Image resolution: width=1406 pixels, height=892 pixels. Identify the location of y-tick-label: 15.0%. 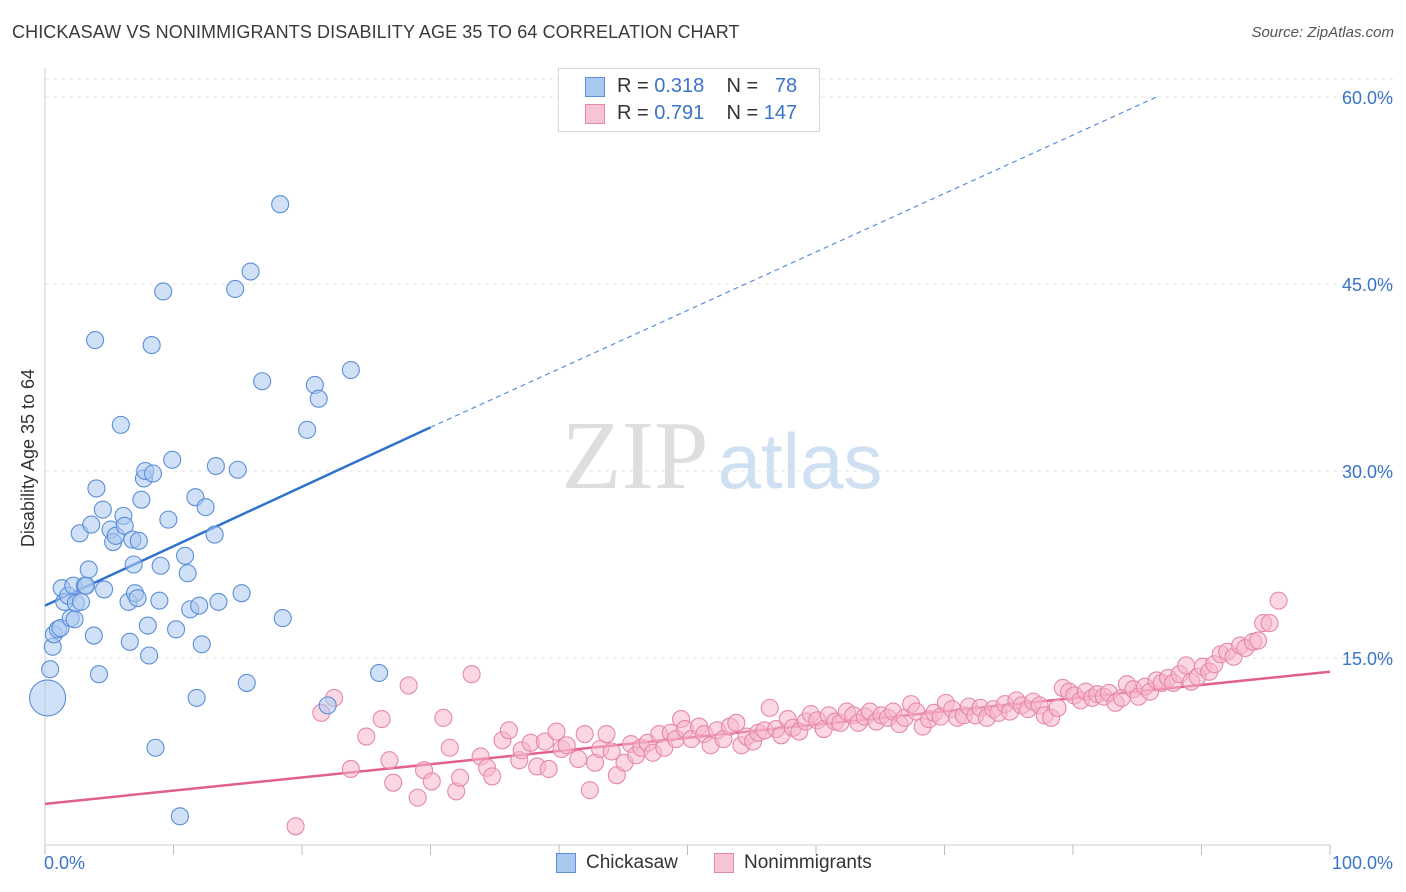
(1367, 659).